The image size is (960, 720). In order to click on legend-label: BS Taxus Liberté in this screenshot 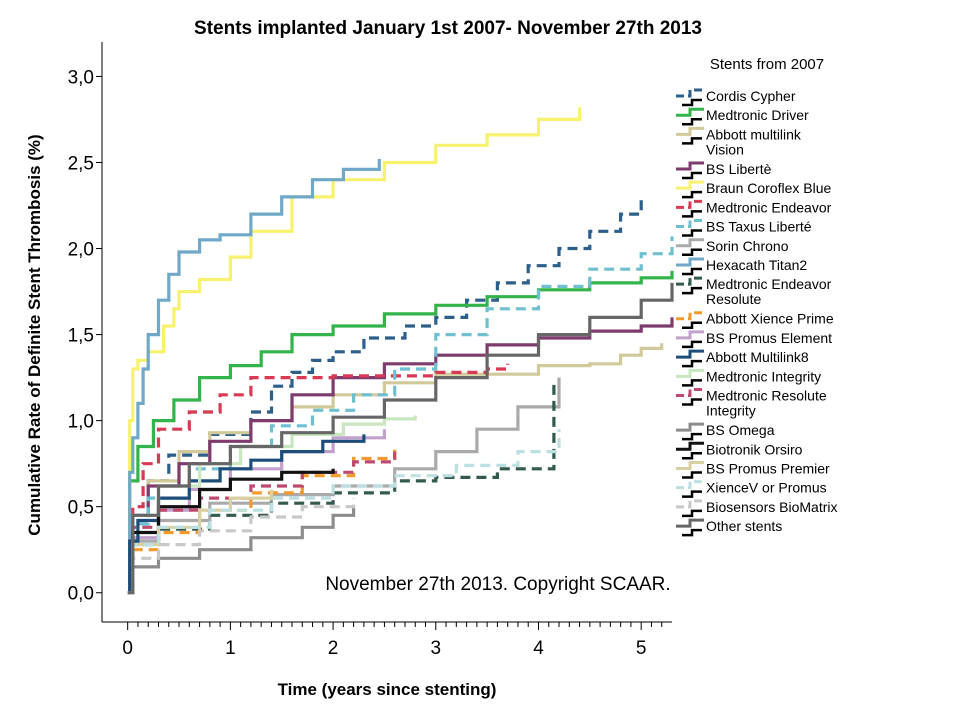, I will do `click(759, 227)`.